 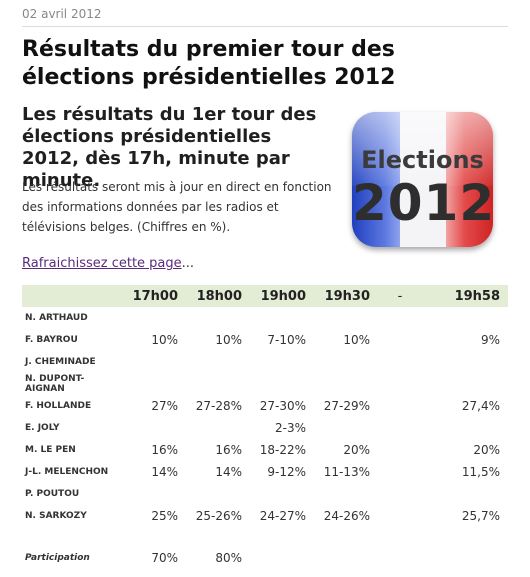 I want to click on table-row: E. JOLY 2-3%, so click(x=265, y=428).